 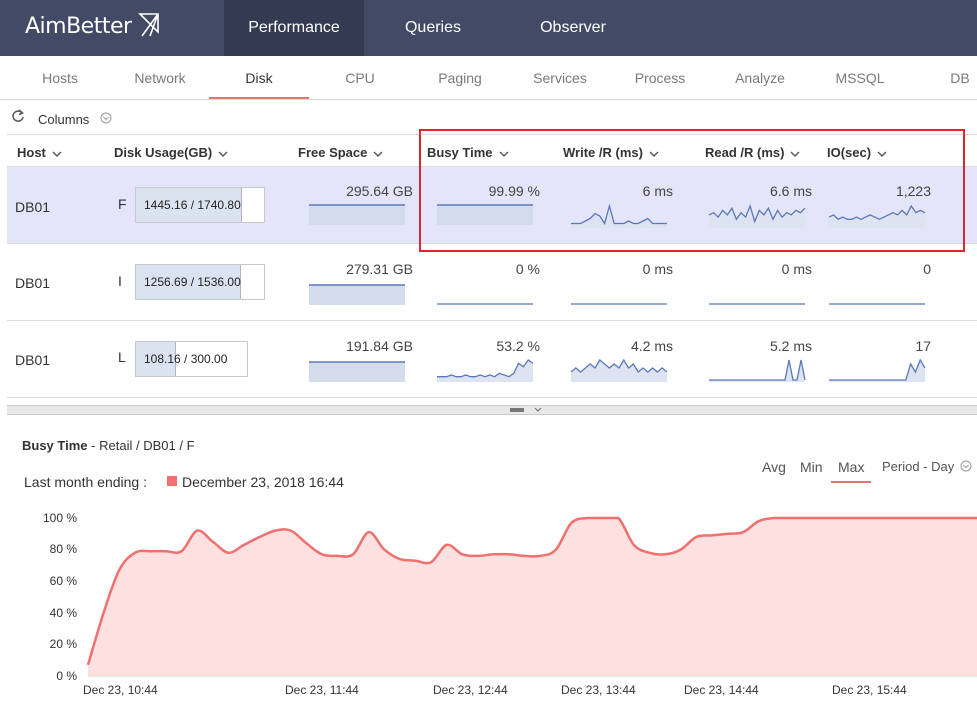 What do you see at coordinates (39, 152) in the screenshot?
I see `header-host: Host` at bounding box center [39, 152].